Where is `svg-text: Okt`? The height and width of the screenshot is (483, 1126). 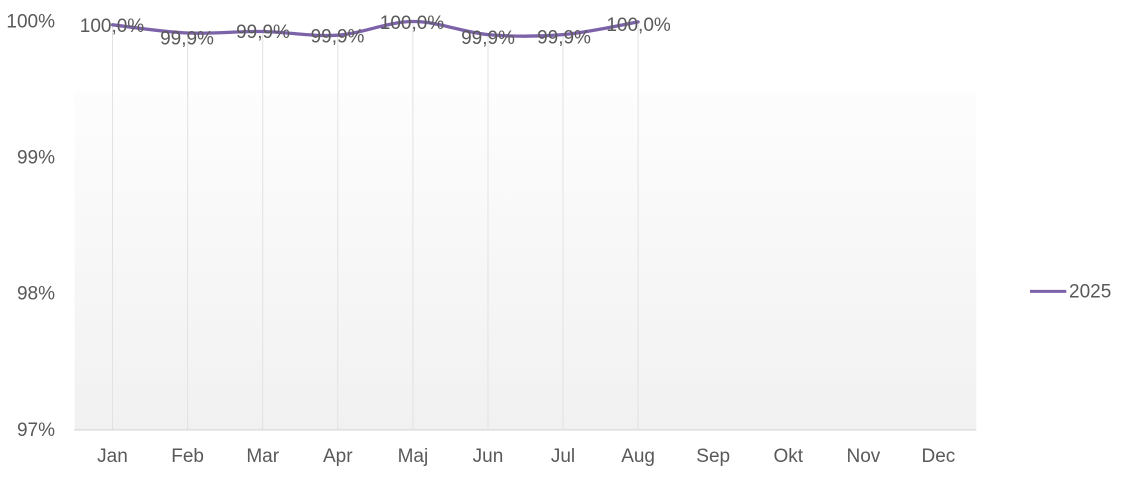 svg-text: Okt is located at coordinates (789, 456).